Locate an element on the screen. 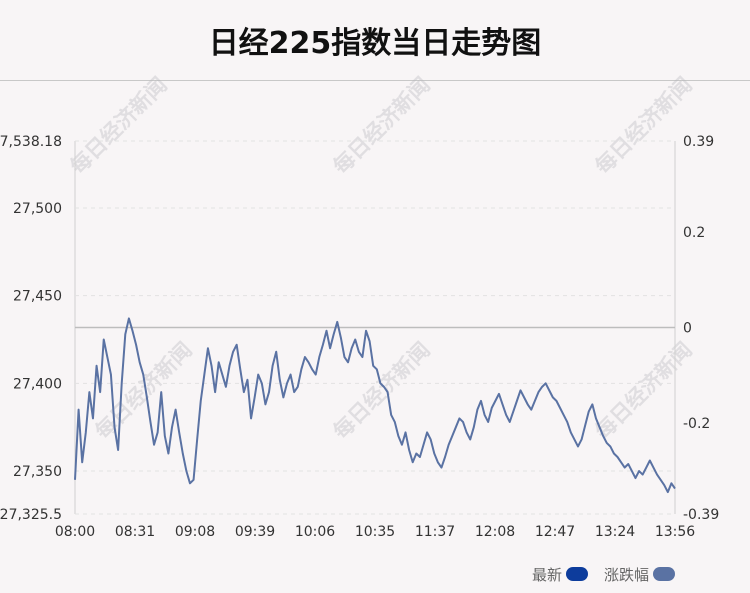  legend-label-latest: 最新 is located at coordinates (547, 574).